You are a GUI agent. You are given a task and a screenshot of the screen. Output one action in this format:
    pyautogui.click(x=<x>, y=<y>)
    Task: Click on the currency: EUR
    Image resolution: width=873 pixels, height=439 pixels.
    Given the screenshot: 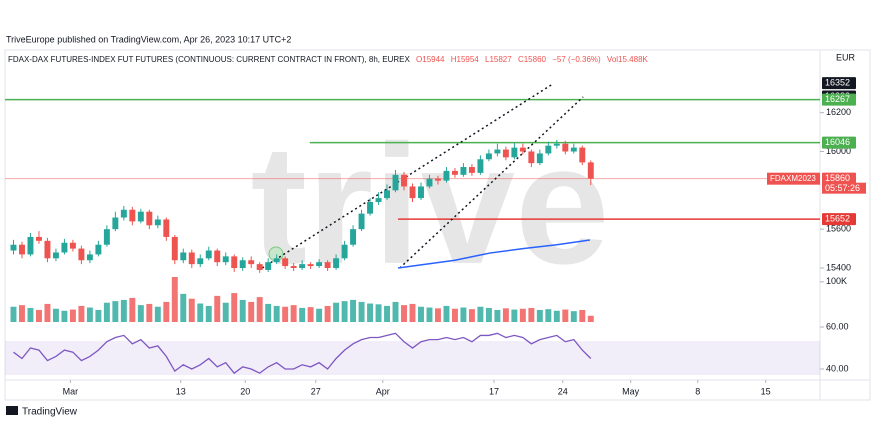 What is the action you would take?
    pyautogui.click(x=846, y=57)
    